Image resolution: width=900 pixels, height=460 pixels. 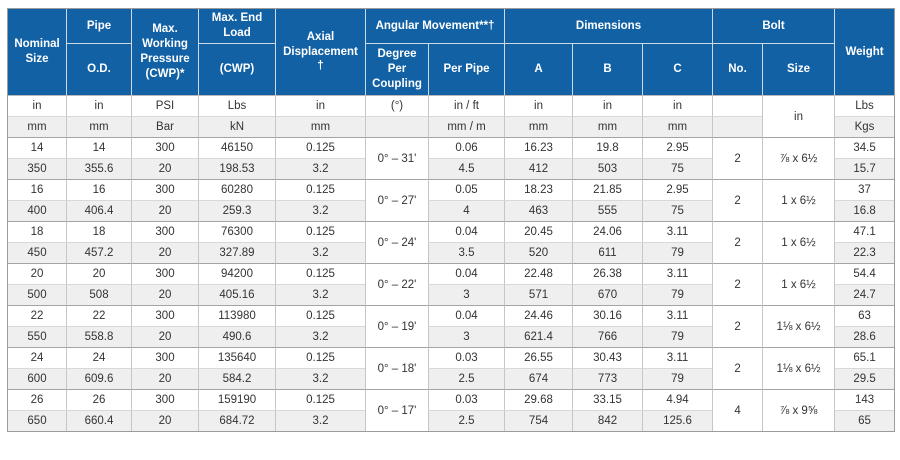 I want to click on unit-dim-a-mm: mm, so click(x=538, y=126).